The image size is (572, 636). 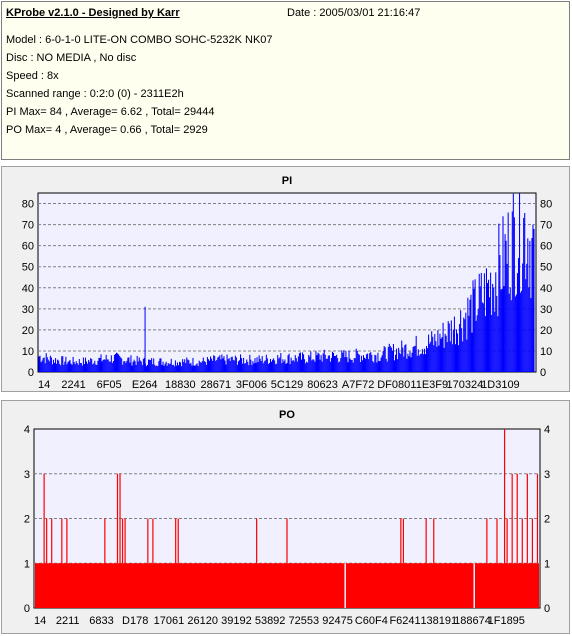 I want to click on y-tick-label-right: 70, so click(x=546, y=226).